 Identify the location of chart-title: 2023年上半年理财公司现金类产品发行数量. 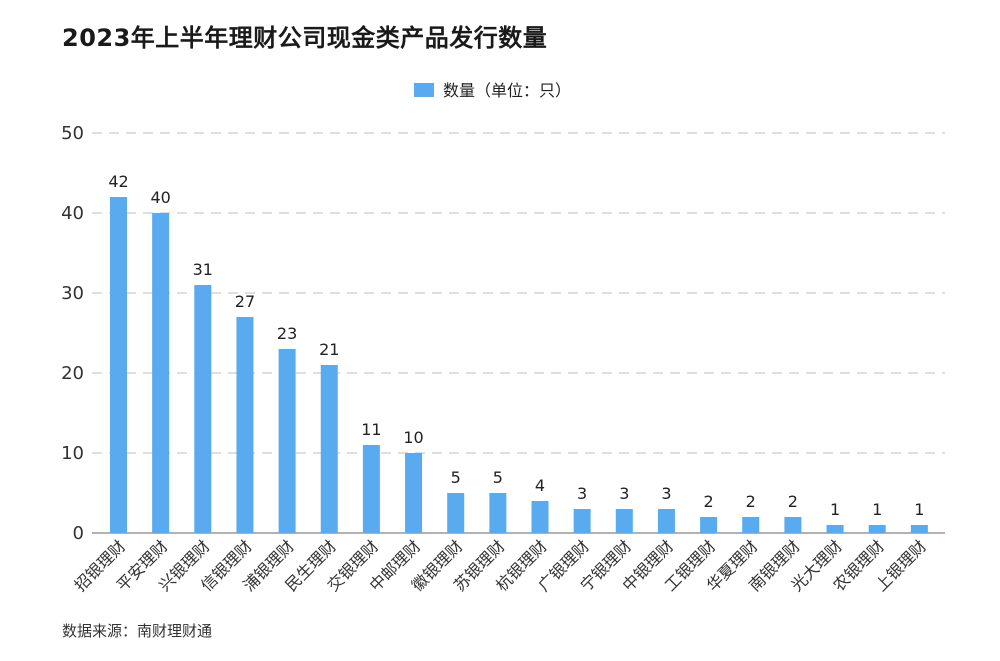
(305, 38).